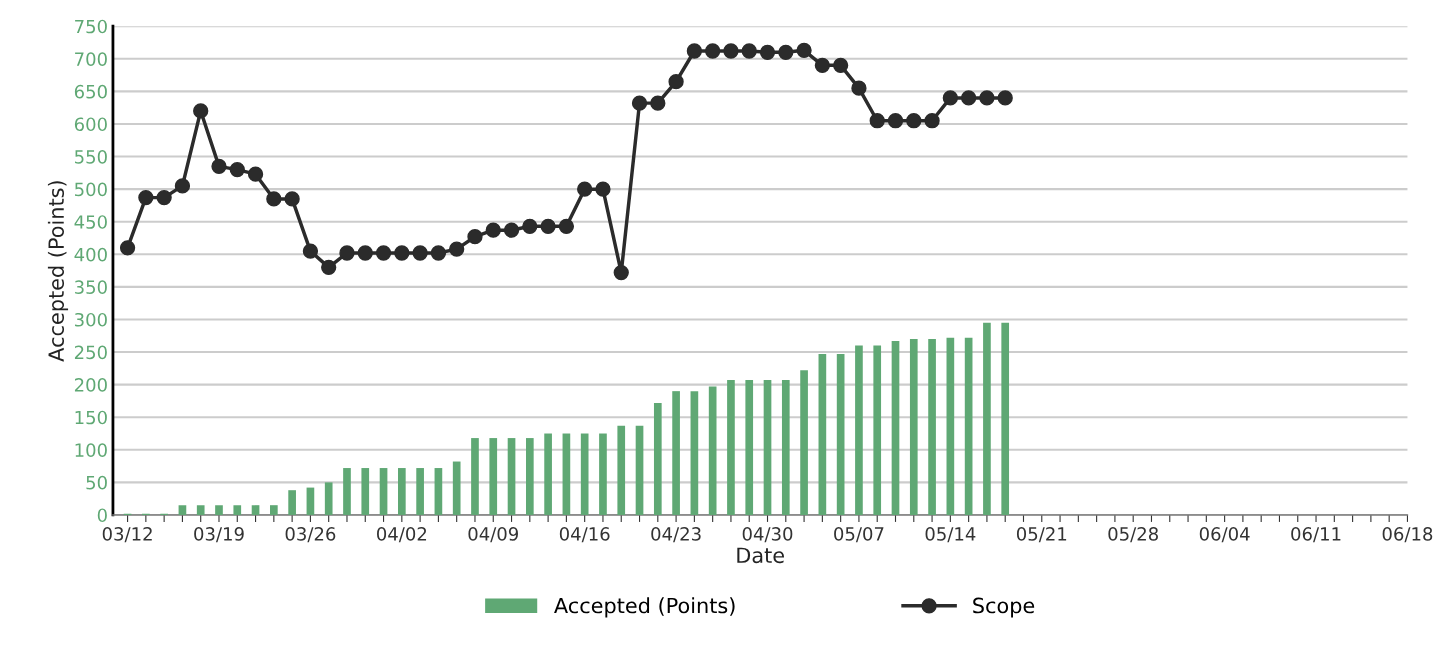 The image size is (1448, 656). Describe the element at coordinates (90, 91) in the screenshot. I see `y-tick-label: 650` at that location.